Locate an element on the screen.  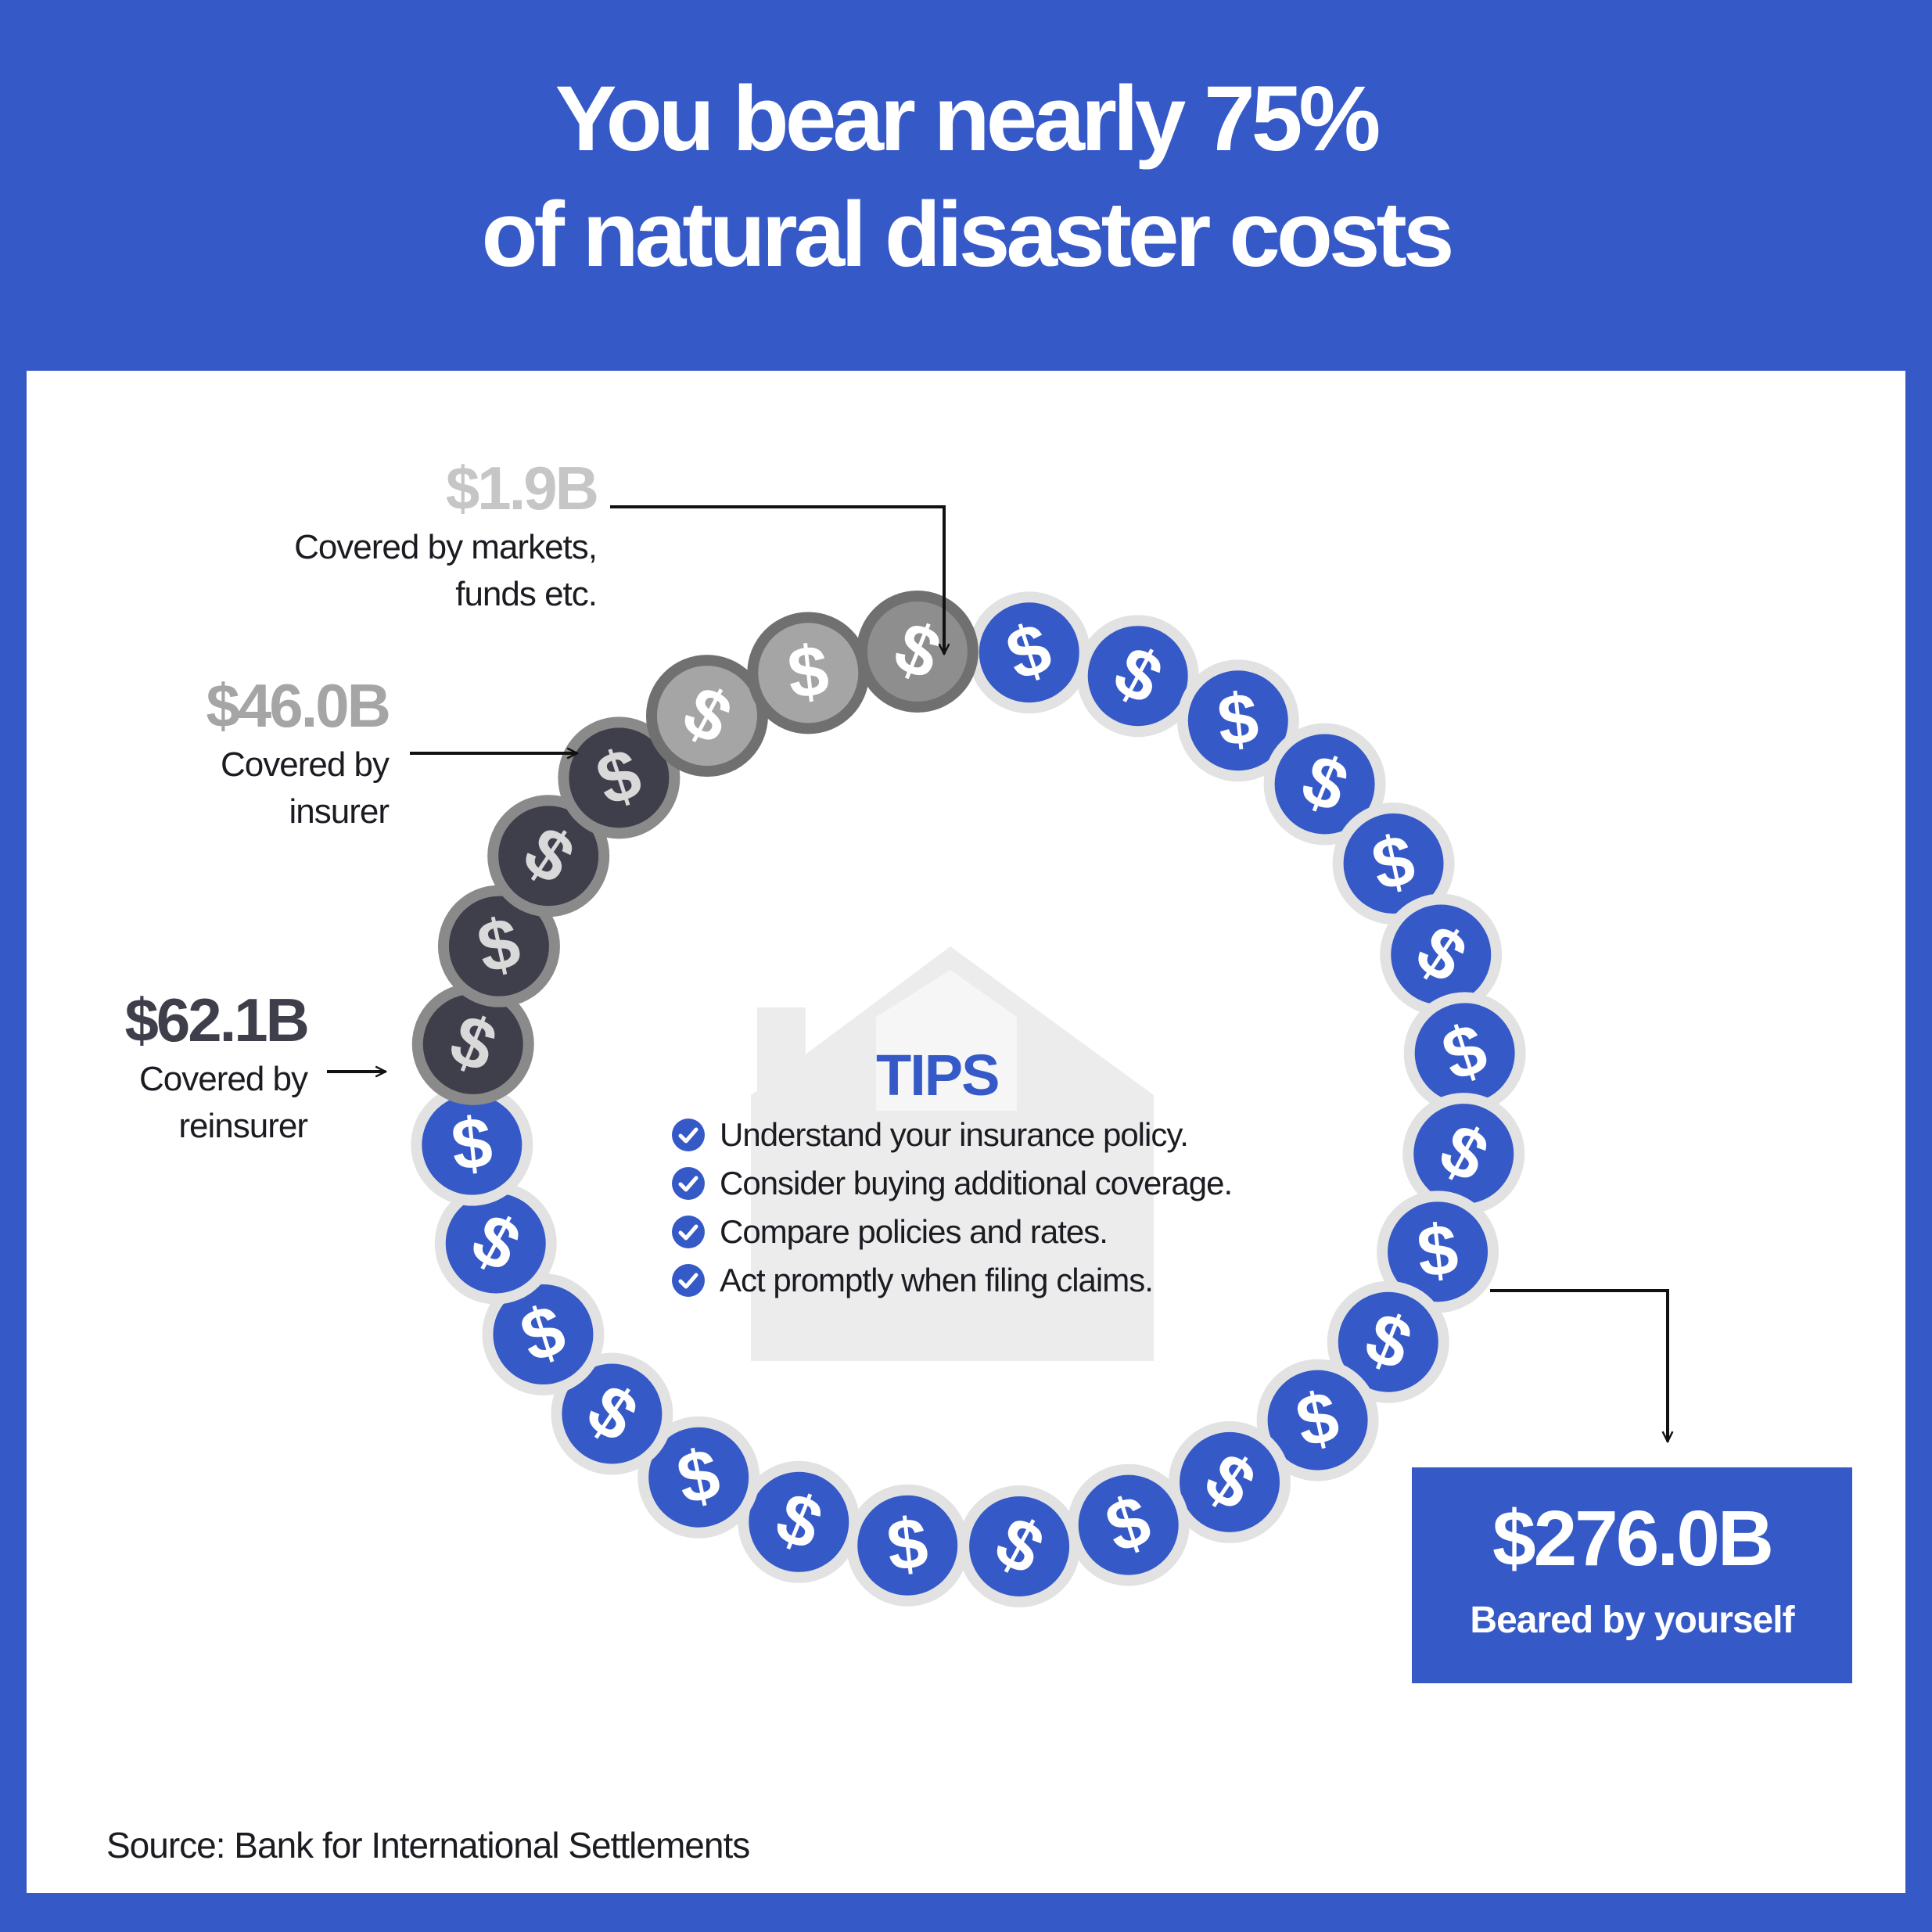
result-box-yourself: $276.0B Beared by yourself is located at coordinates (1632, 1575).